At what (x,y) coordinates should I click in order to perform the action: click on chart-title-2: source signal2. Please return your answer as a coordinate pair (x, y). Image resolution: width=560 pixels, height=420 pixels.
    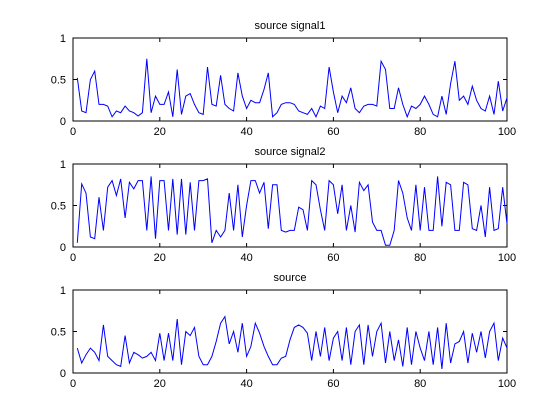
    Looking at the image, I should click on (290, 152).